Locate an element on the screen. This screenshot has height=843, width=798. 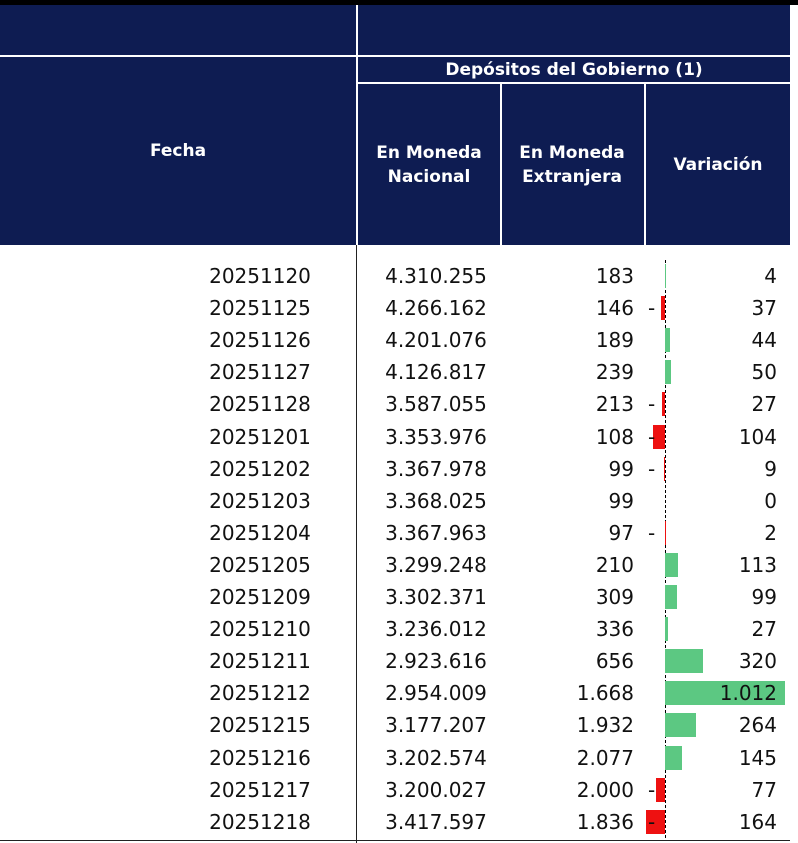
extranjera-cell: 210 is located at coordinates (614, 564).